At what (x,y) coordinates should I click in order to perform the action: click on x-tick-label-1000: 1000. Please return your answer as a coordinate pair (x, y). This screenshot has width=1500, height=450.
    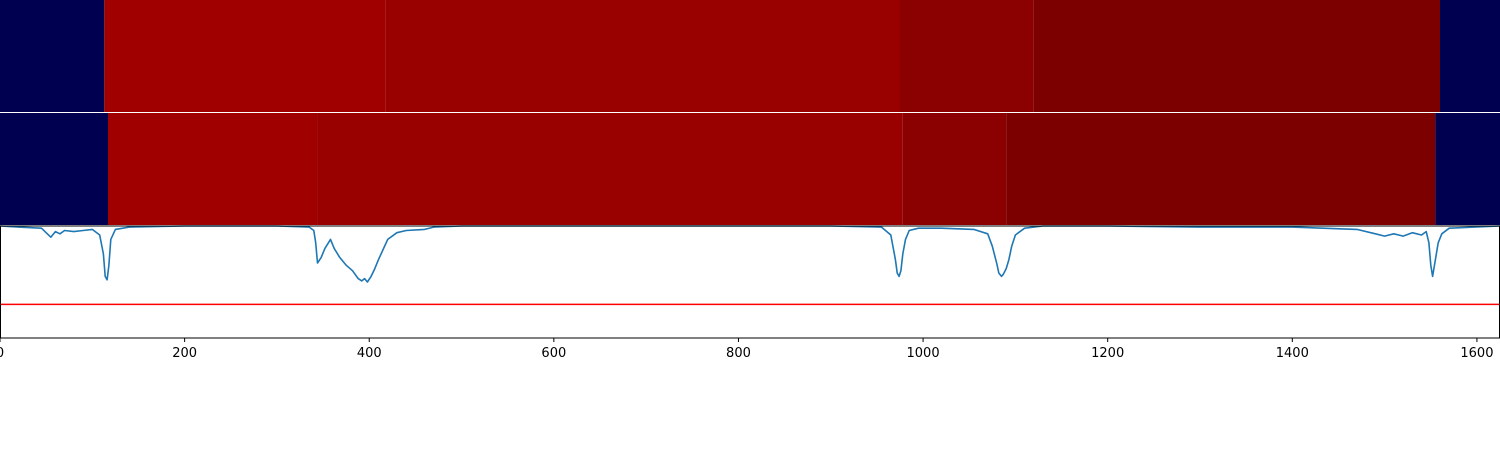
    Looking at the image, I should click on (923, 353).